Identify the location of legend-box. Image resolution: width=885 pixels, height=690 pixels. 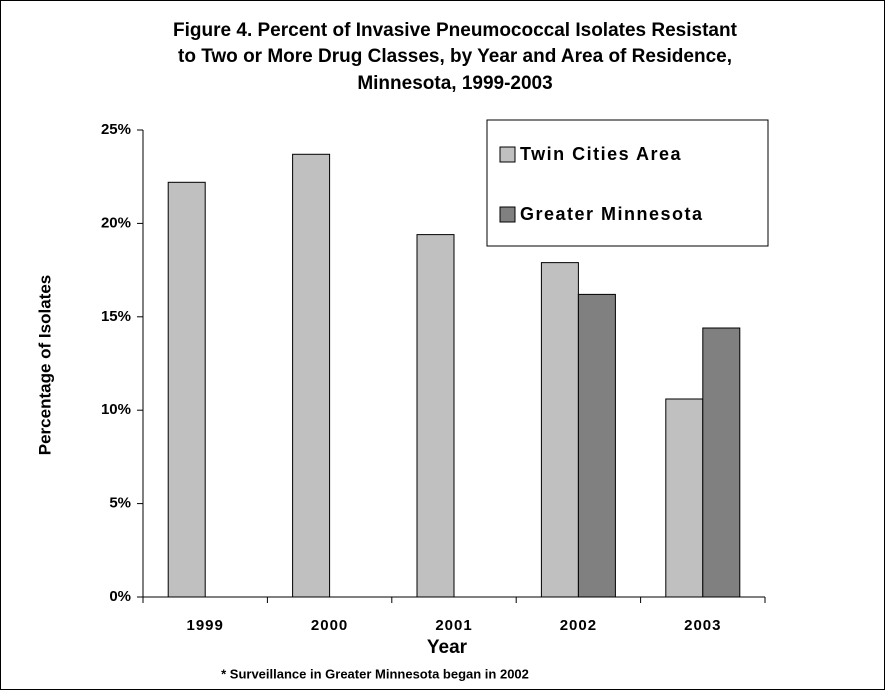
(627, 183).